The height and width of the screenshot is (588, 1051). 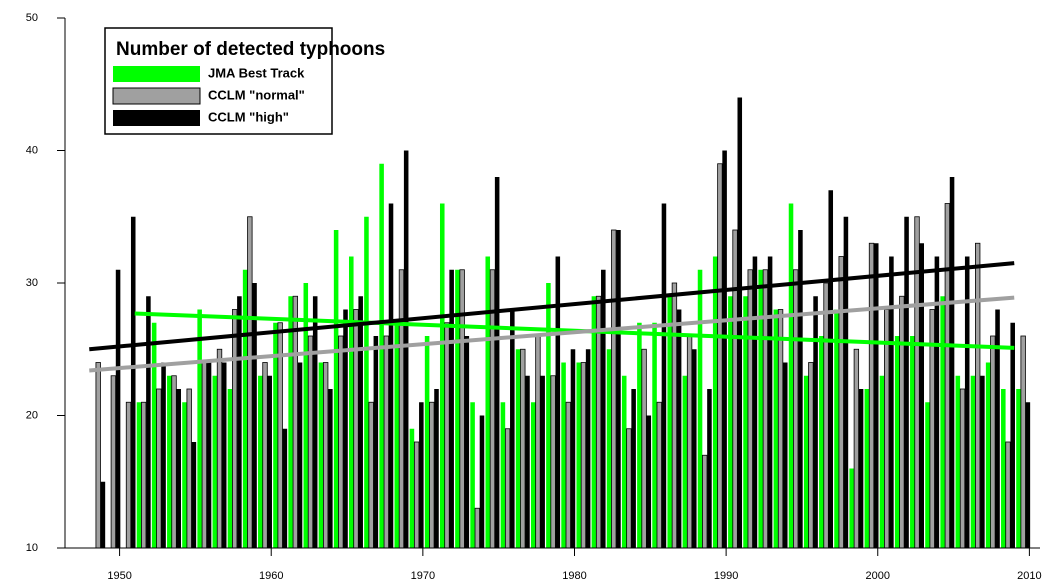 What do you see at coordinates (248, 116) in the screenshot?
I see `legend-label: CCLM "high"` at bounding box center [248, 116].